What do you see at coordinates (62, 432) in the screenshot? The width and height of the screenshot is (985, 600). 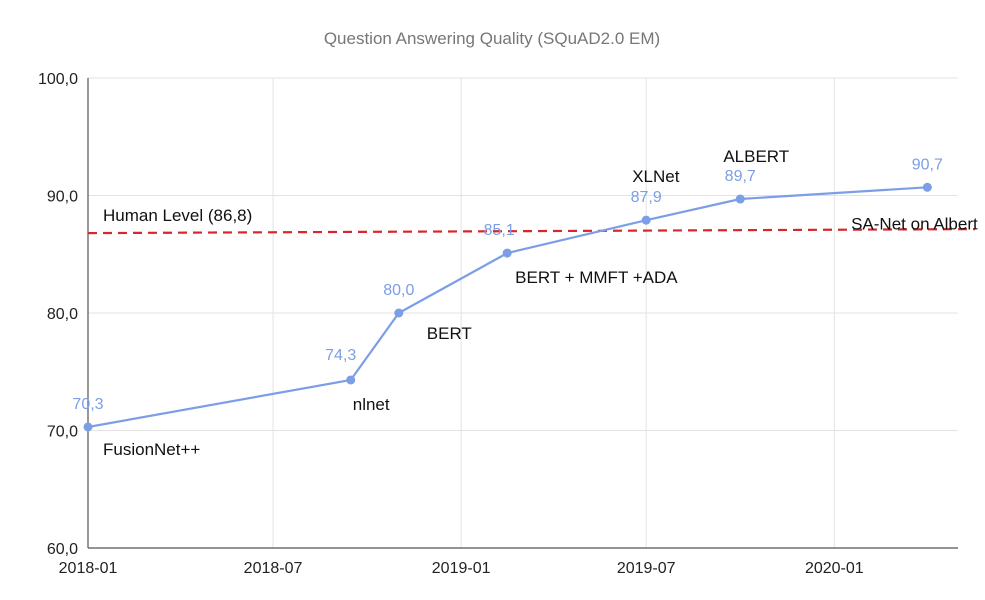 I see `y-tick-label: 70,0` at bounding box center [62, 432].